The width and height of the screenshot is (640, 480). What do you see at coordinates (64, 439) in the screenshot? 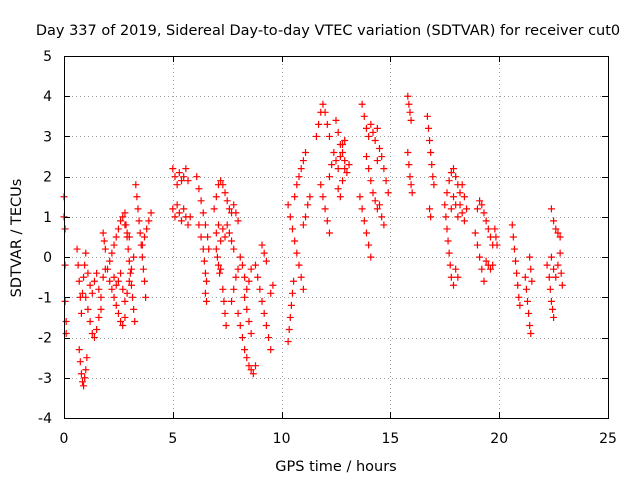
I see `x-tick-label: 0` at bounding box center [64, 439].